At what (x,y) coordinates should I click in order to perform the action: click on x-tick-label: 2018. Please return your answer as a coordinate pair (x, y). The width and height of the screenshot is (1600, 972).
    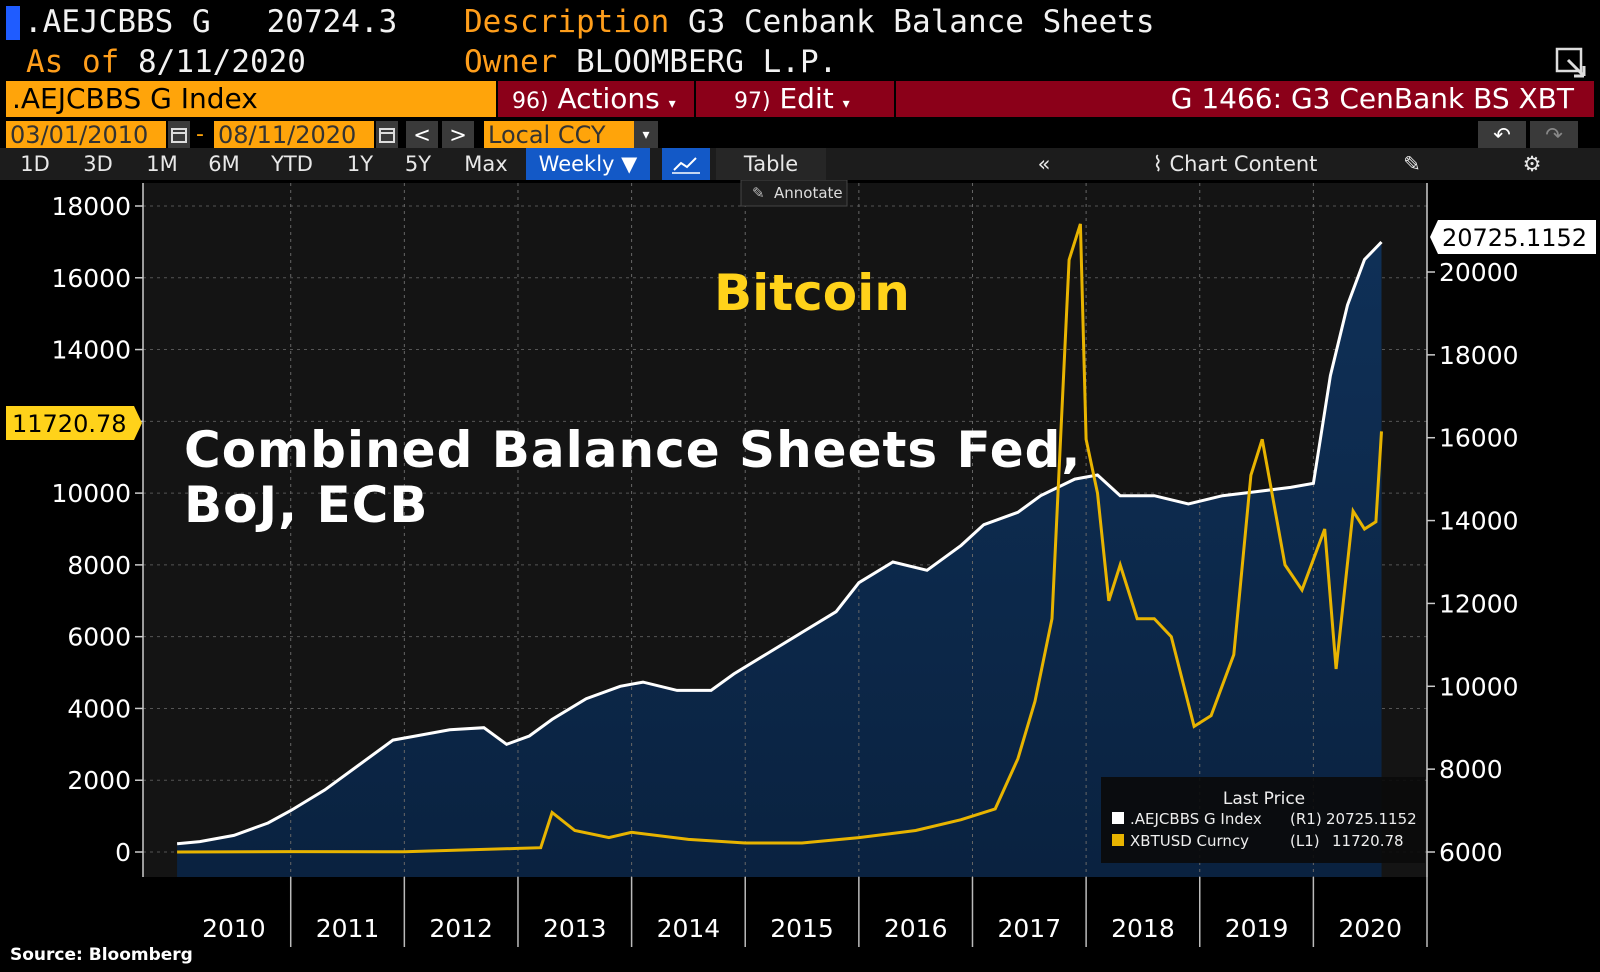
    Looking at the image, I should click on (1143, 928).